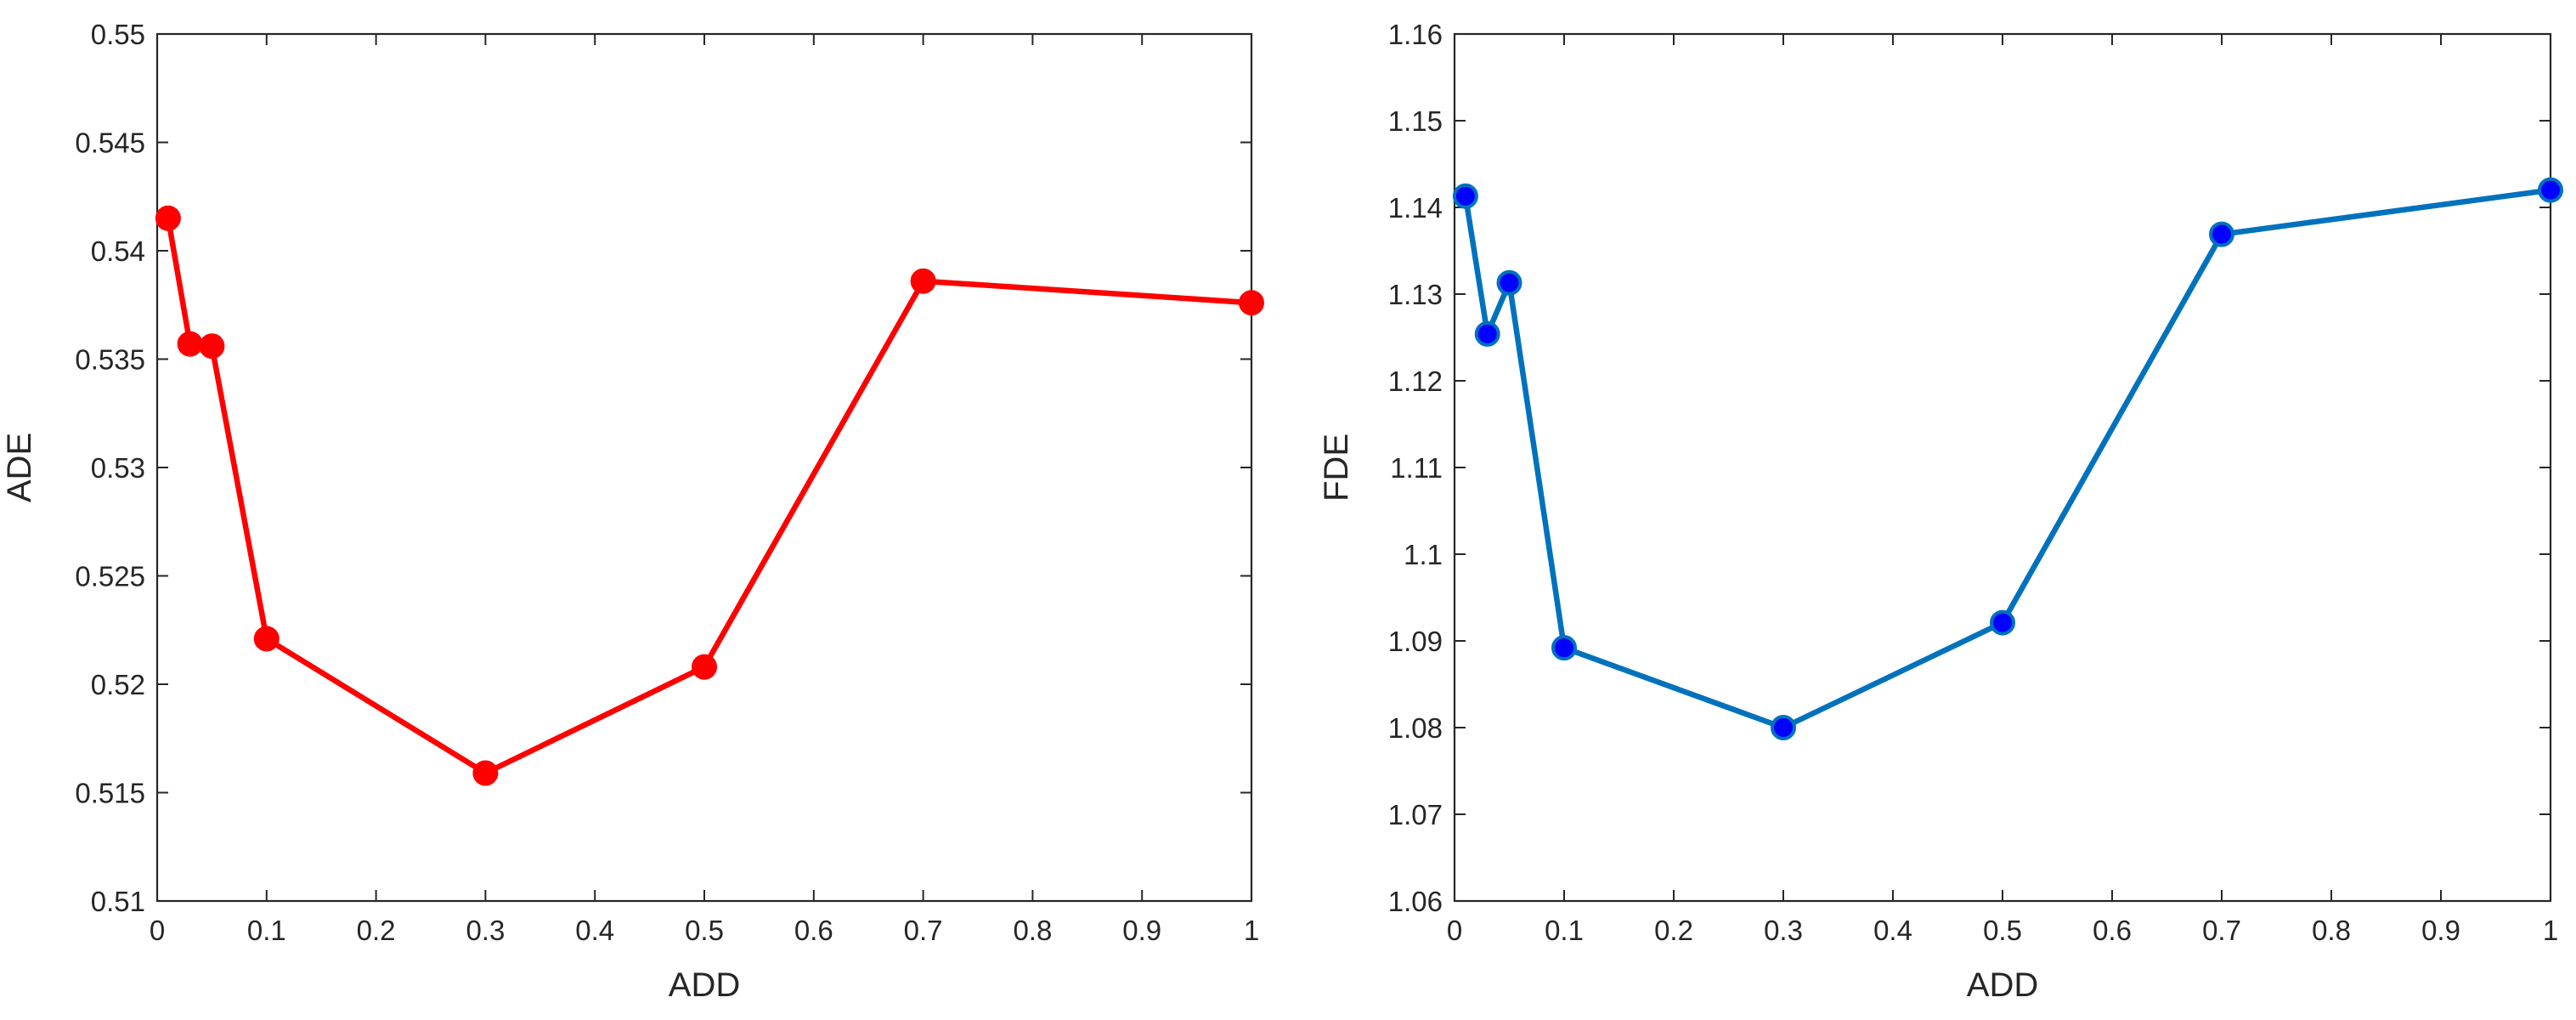 The height and width of the screenshot is (1020, 2576). What do you see at coordinates (2221, 930) in the screenshot?
I see `fde-x-tick-label: 0.7` at bounding box center [2221, 930].